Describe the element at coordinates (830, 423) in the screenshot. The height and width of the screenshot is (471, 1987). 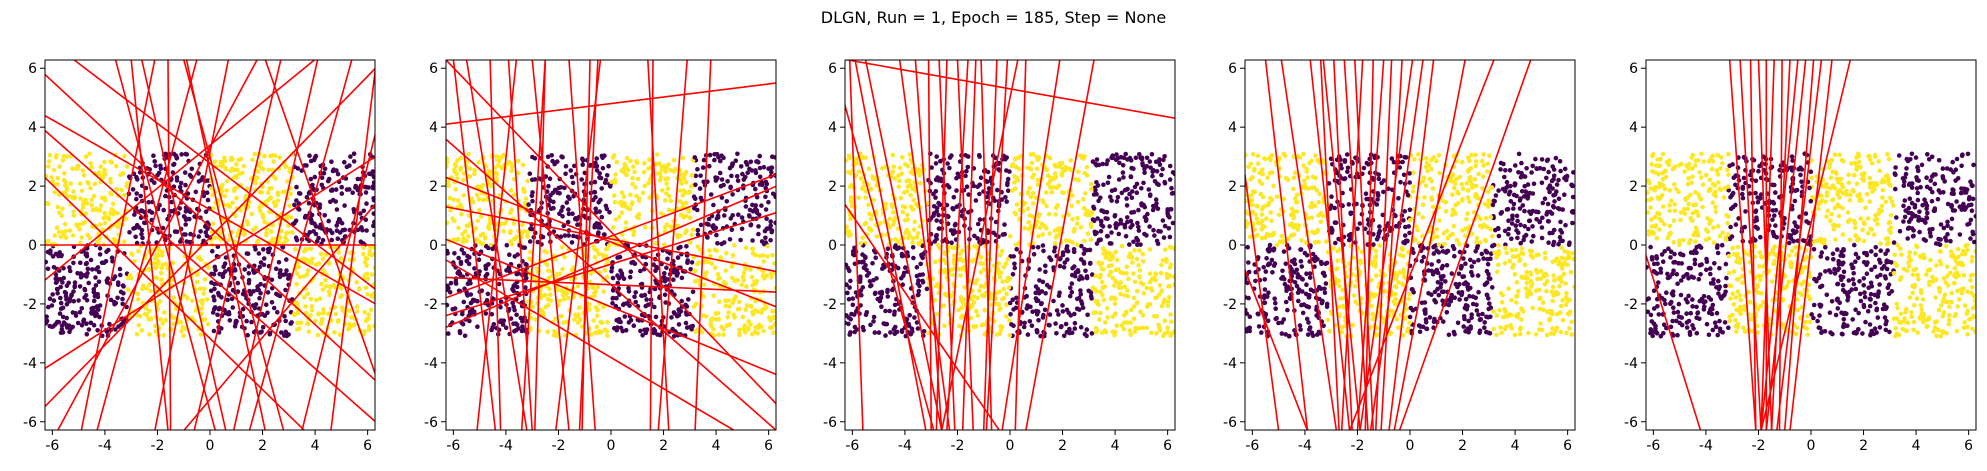
I see `y-tick-label: -6` at that location.